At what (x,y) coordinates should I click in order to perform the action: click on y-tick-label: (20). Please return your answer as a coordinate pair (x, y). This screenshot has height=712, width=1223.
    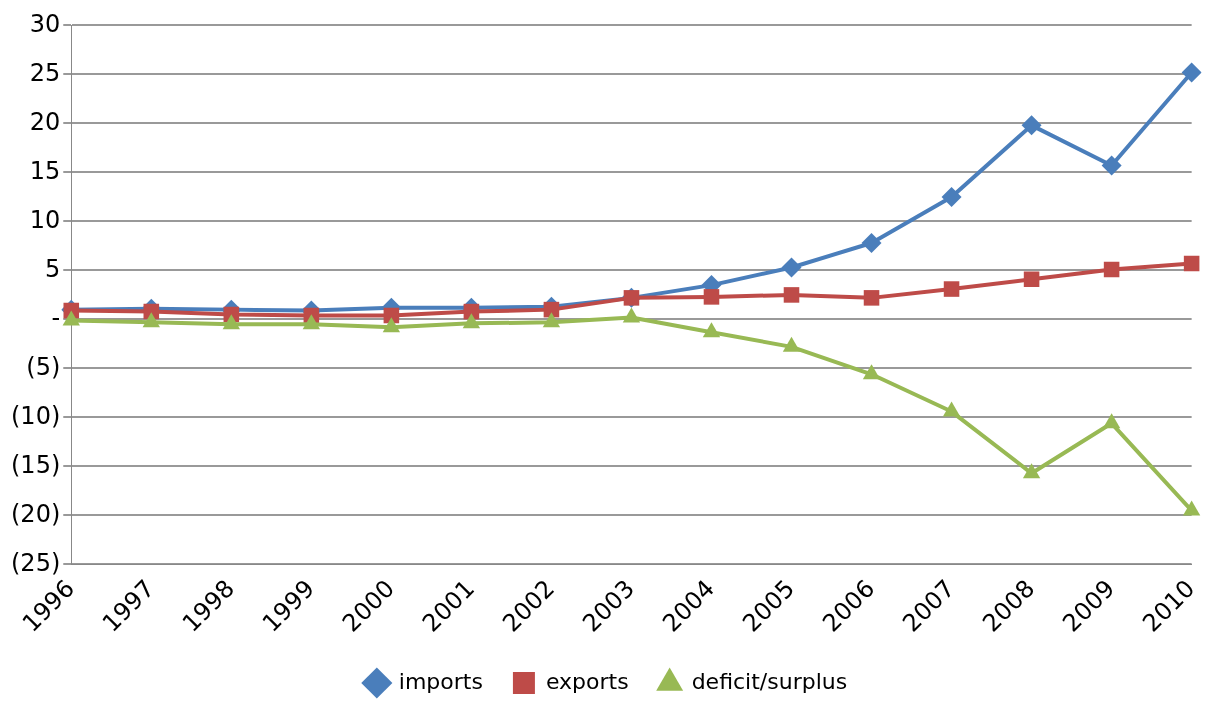
    Looking at the image, I should click on (36, 513).